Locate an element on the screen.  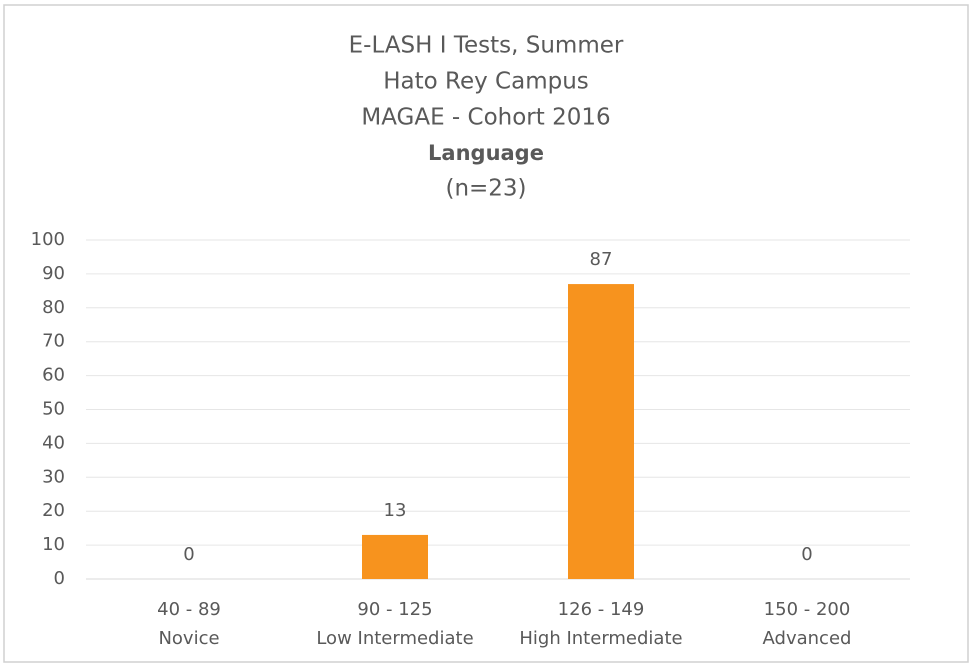
chart-title: E-LASH I Tests, Summer is located at coordinates (486, 46).